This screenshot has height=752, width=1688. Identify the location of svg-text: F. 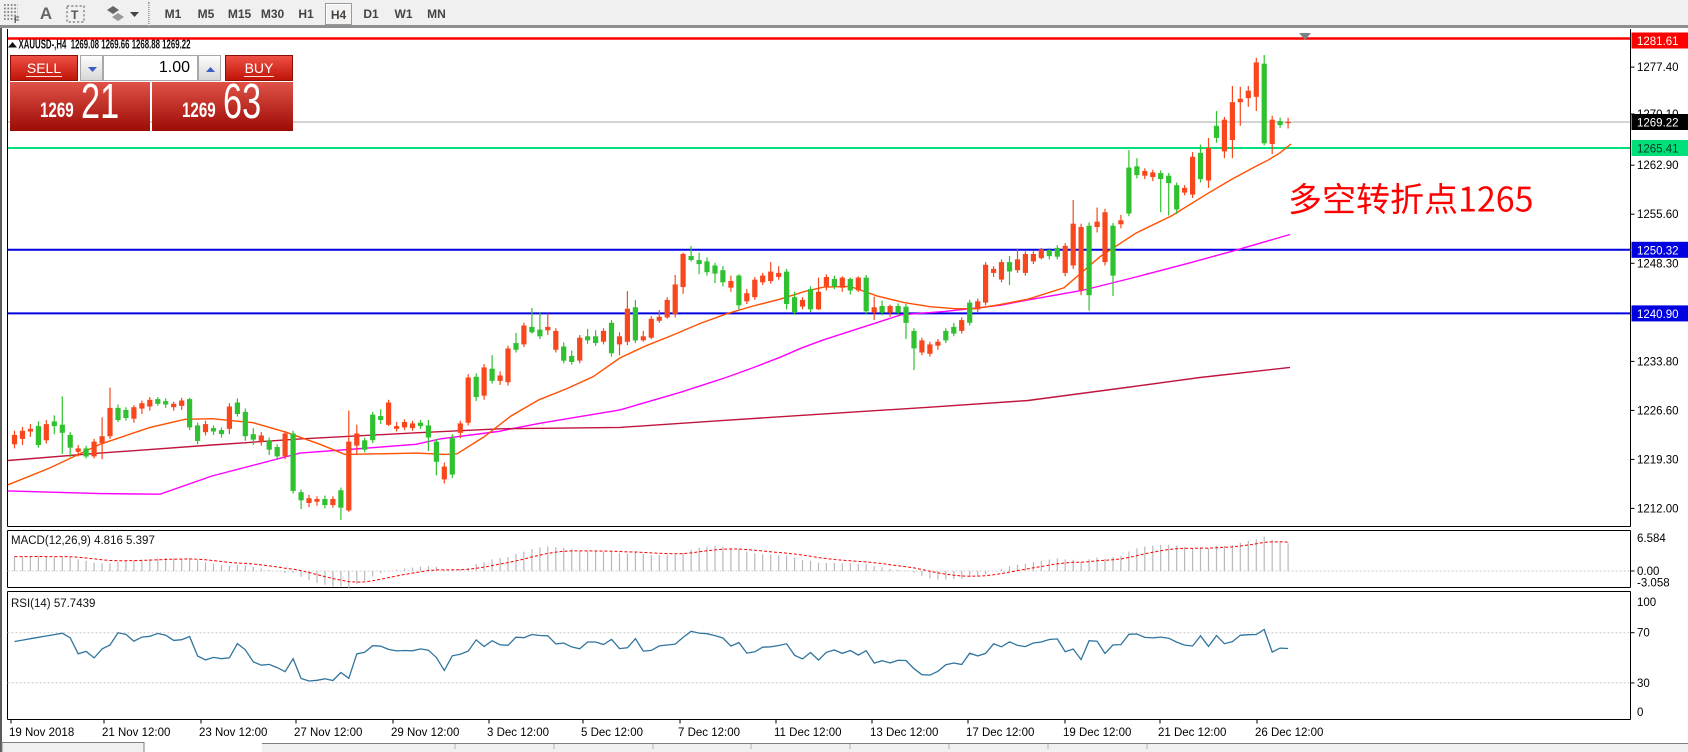
(17, 20).